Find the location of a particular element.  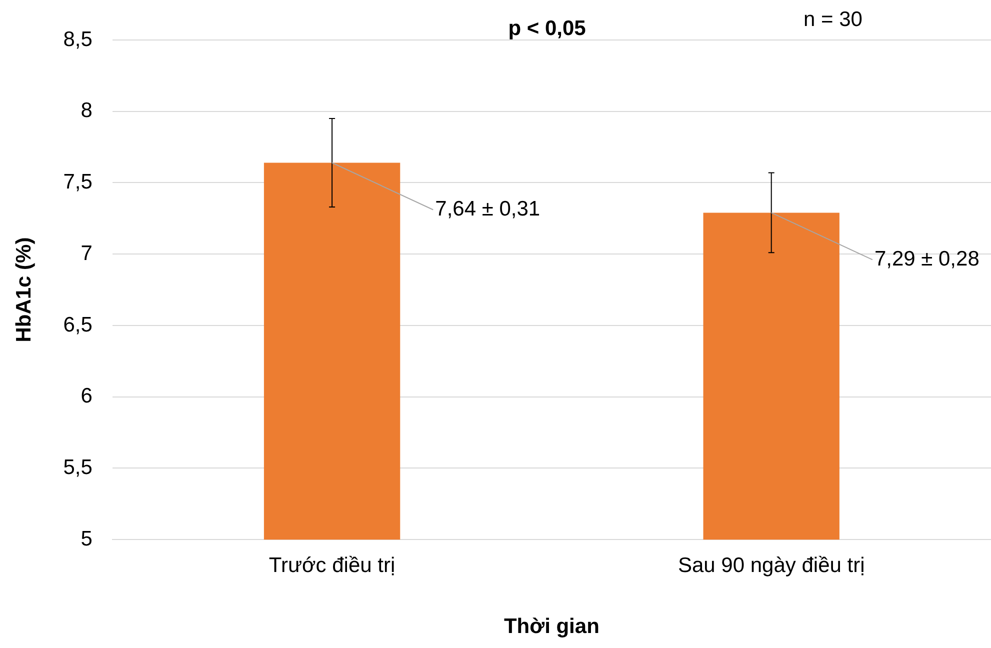

x-tick-label: Trước điều trị is located at coordinates (332, 565).